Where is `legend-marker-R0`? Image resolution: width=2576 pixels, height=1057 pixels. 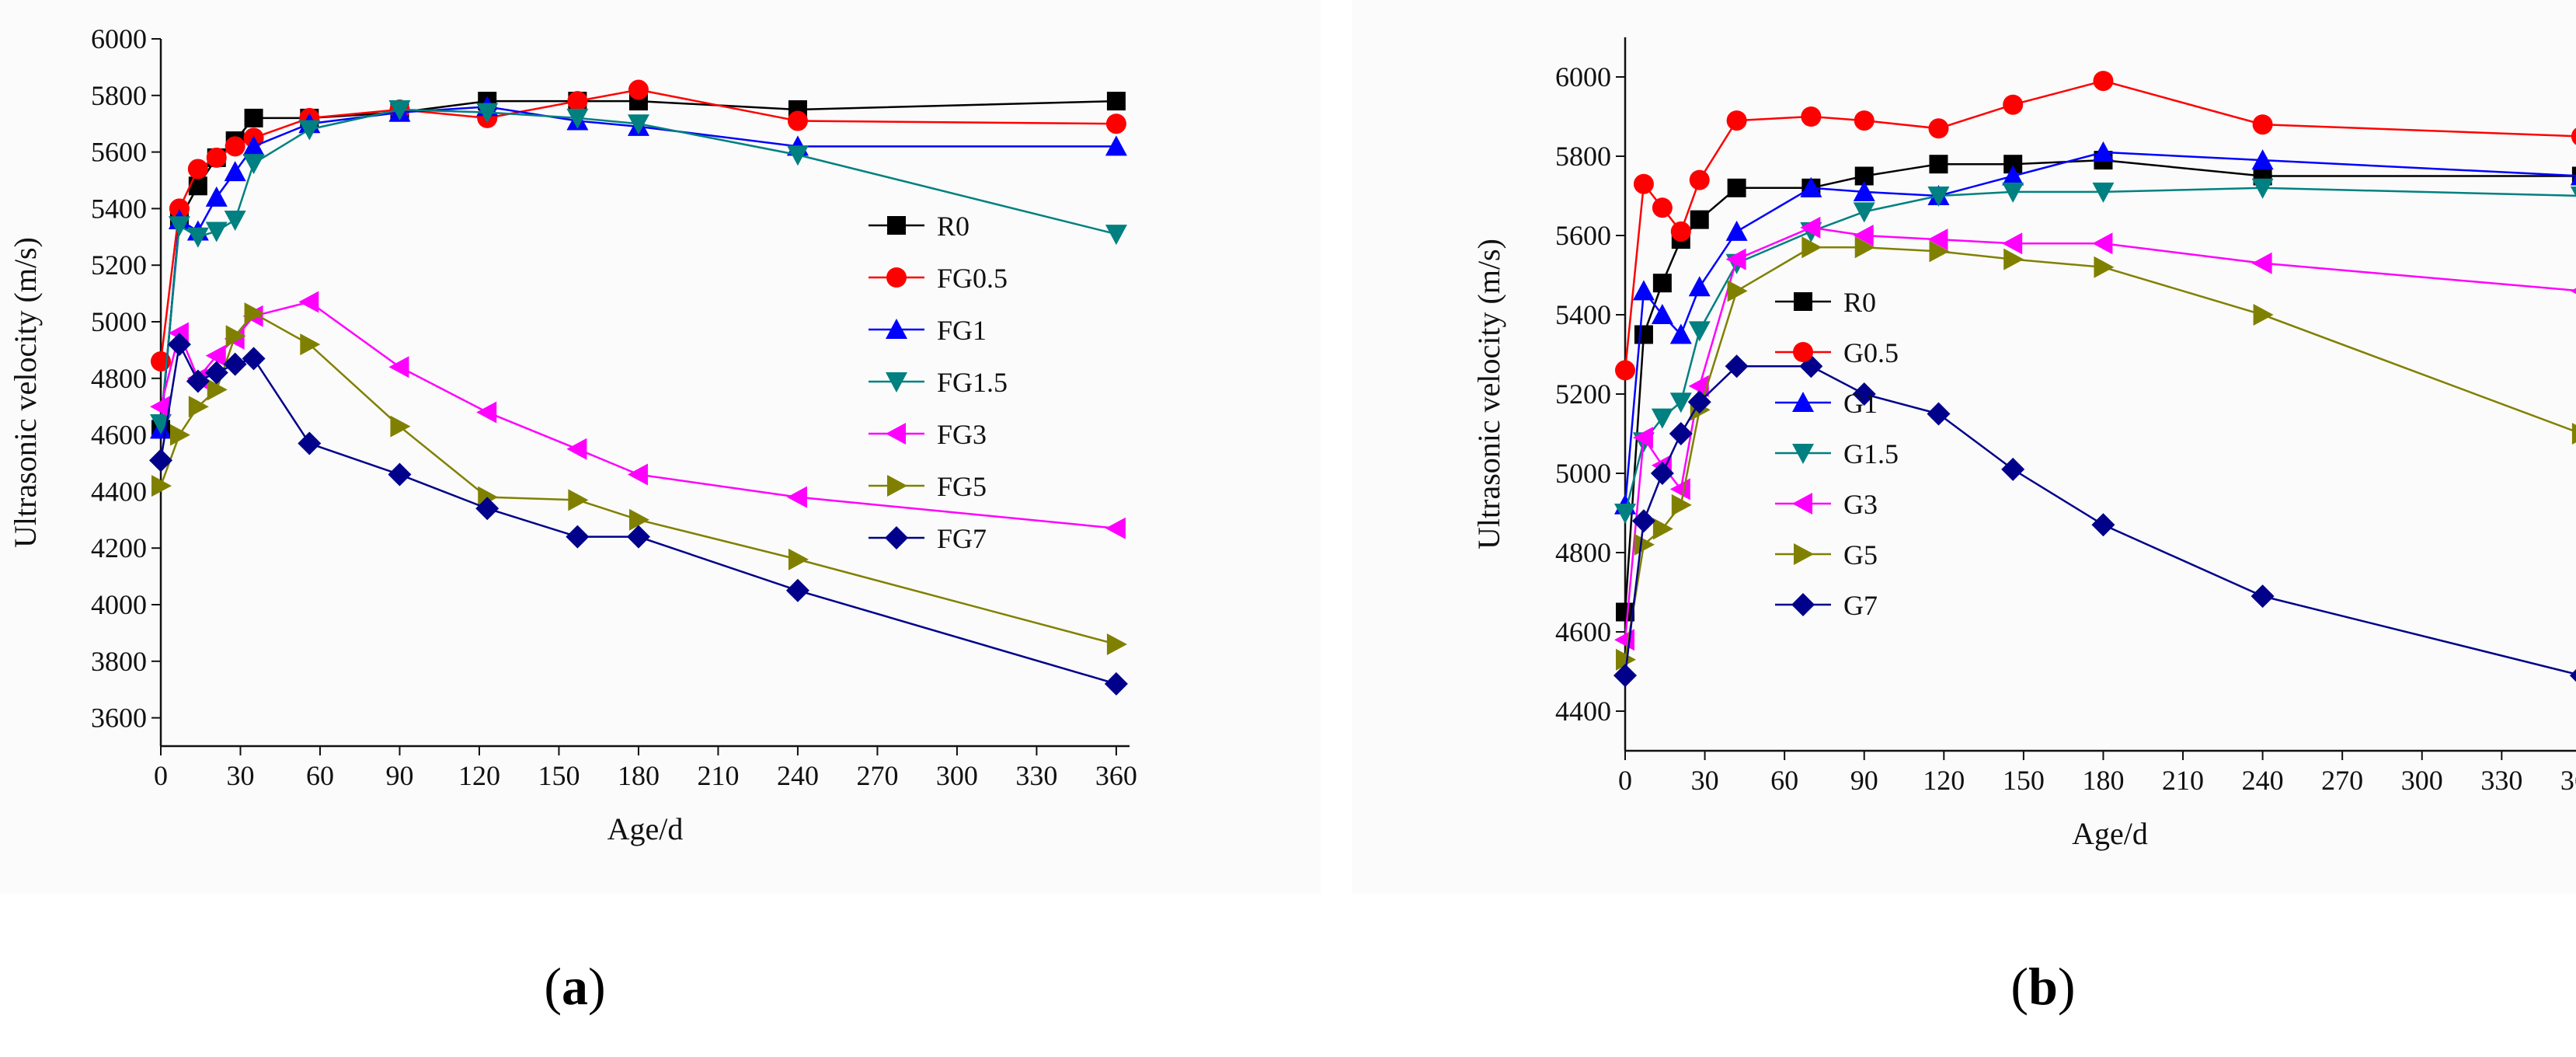 legend-marker-R0 is located at coordinates (1803, 301).